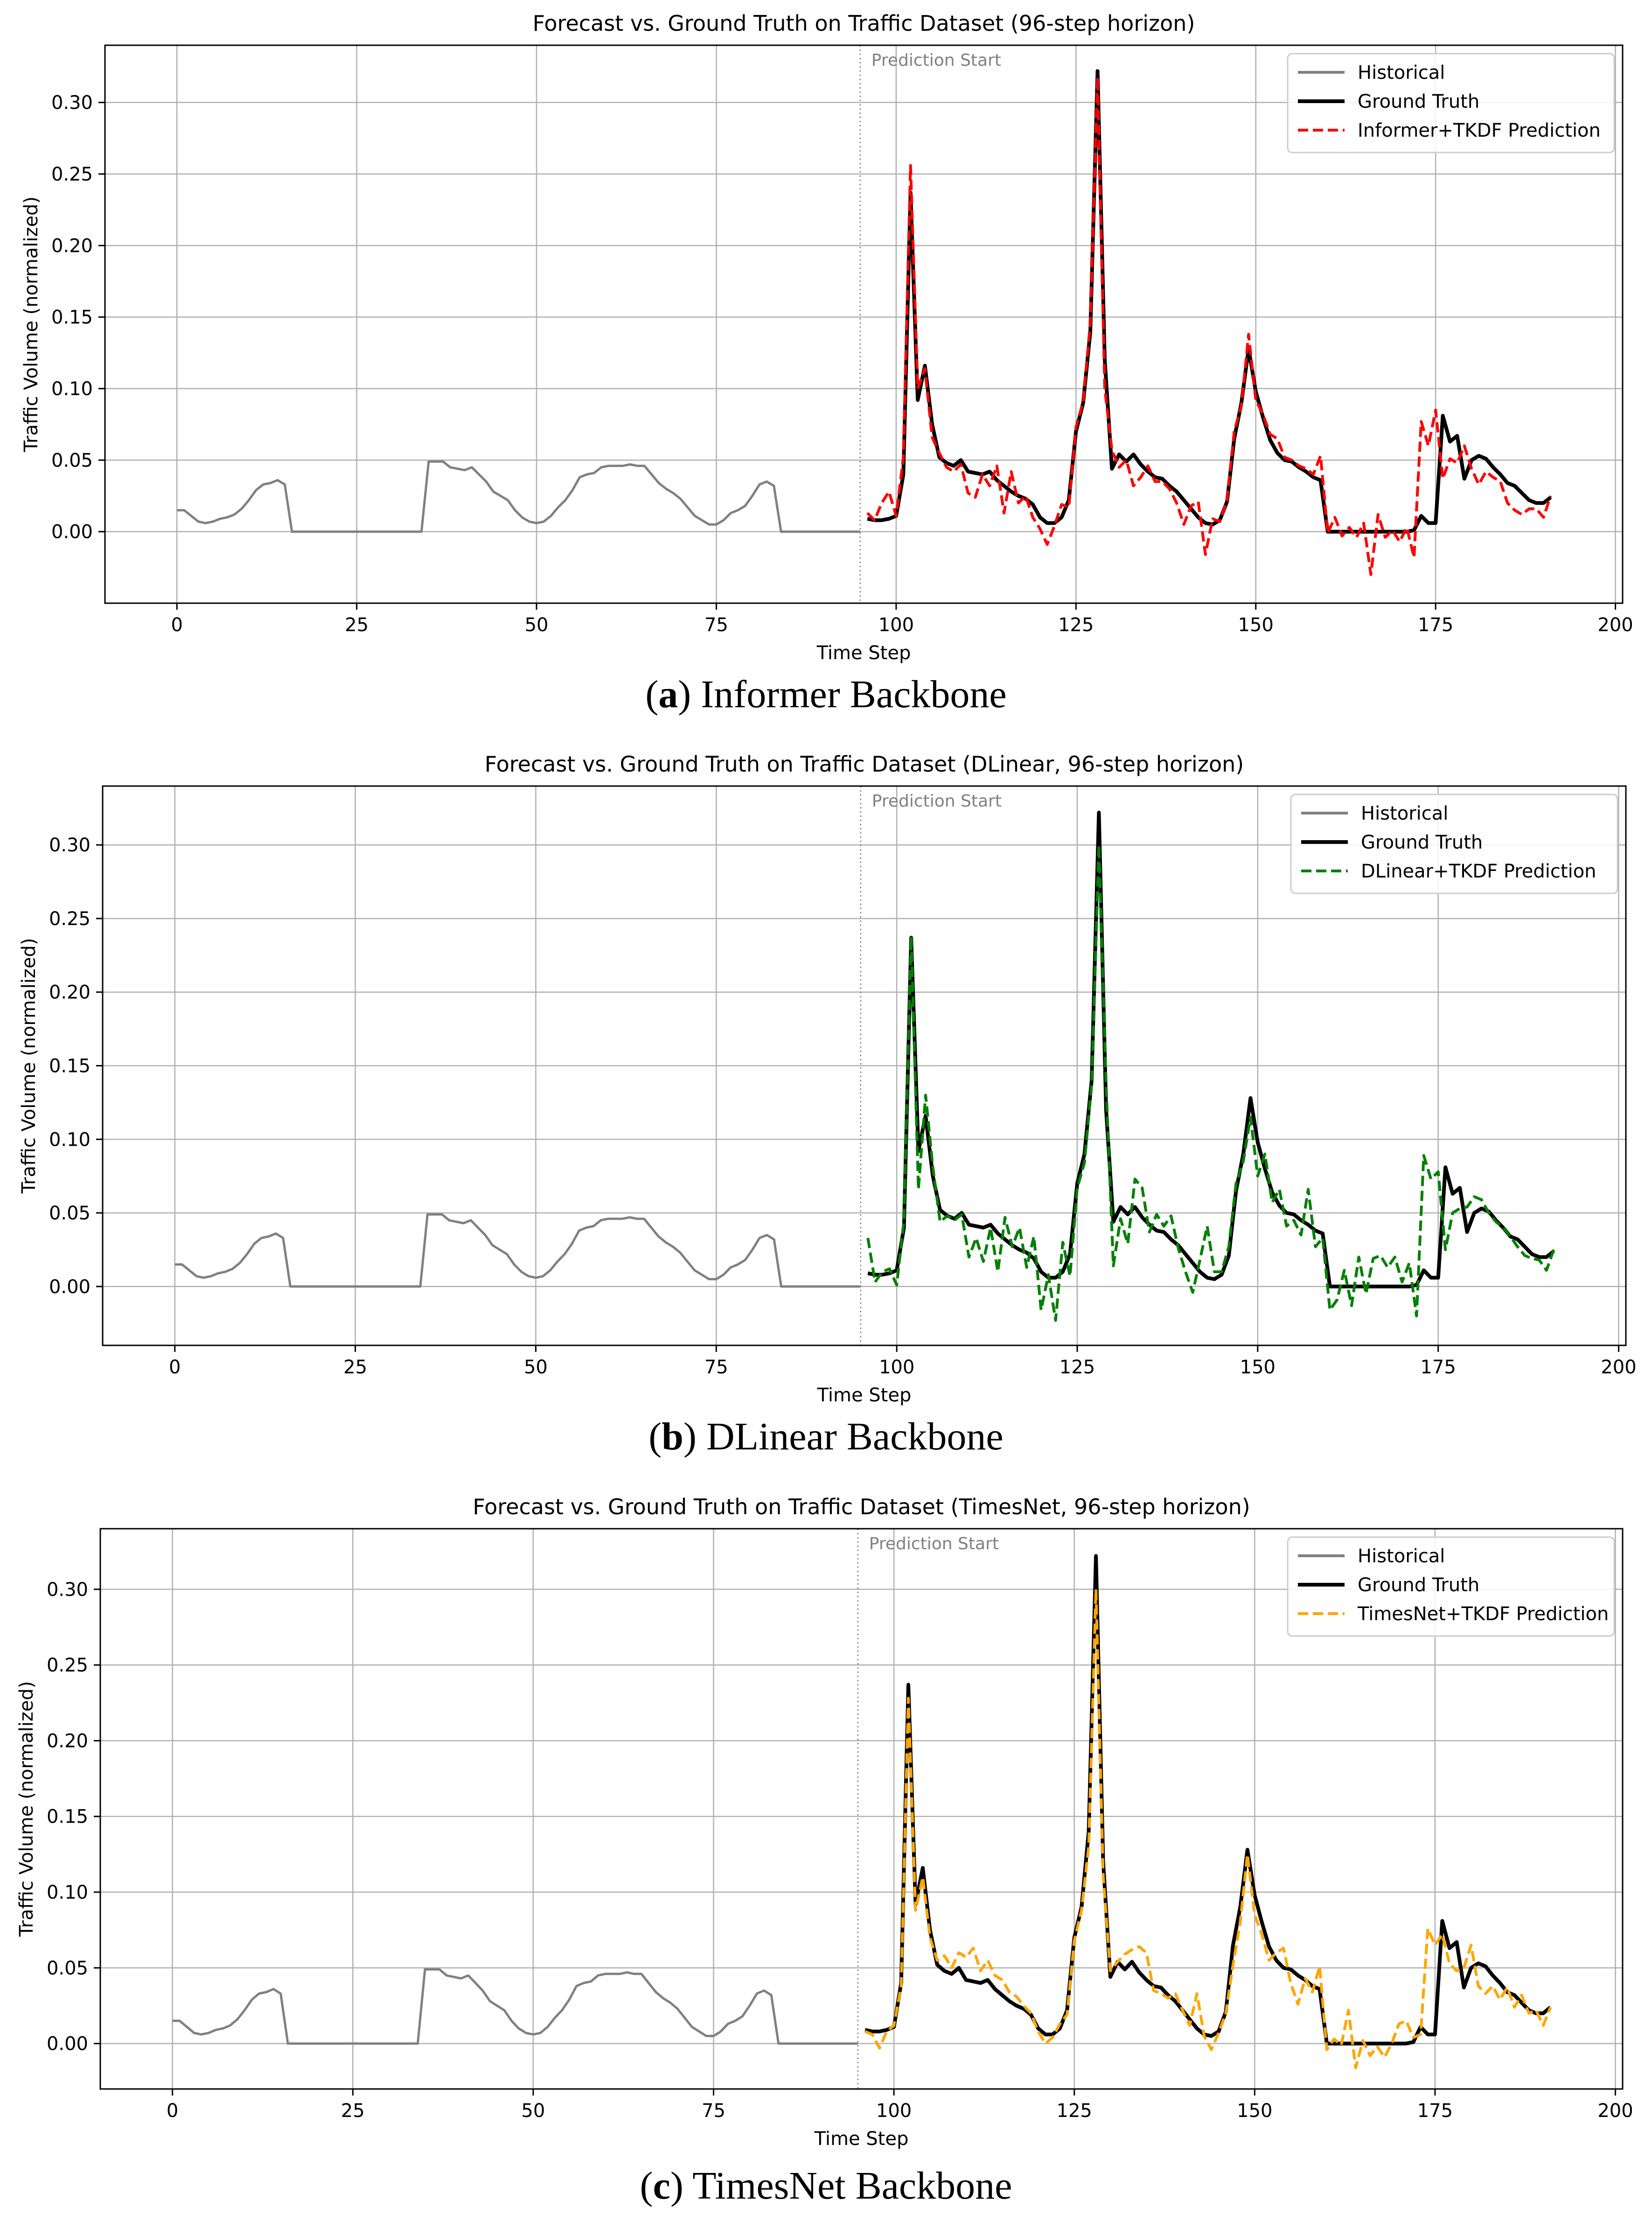  What do you see at coordinates (1208, 1828) in the screenshot?
I see `series-line-timesnet-tkdf-prediction` at bounding box center [1208, 1828].